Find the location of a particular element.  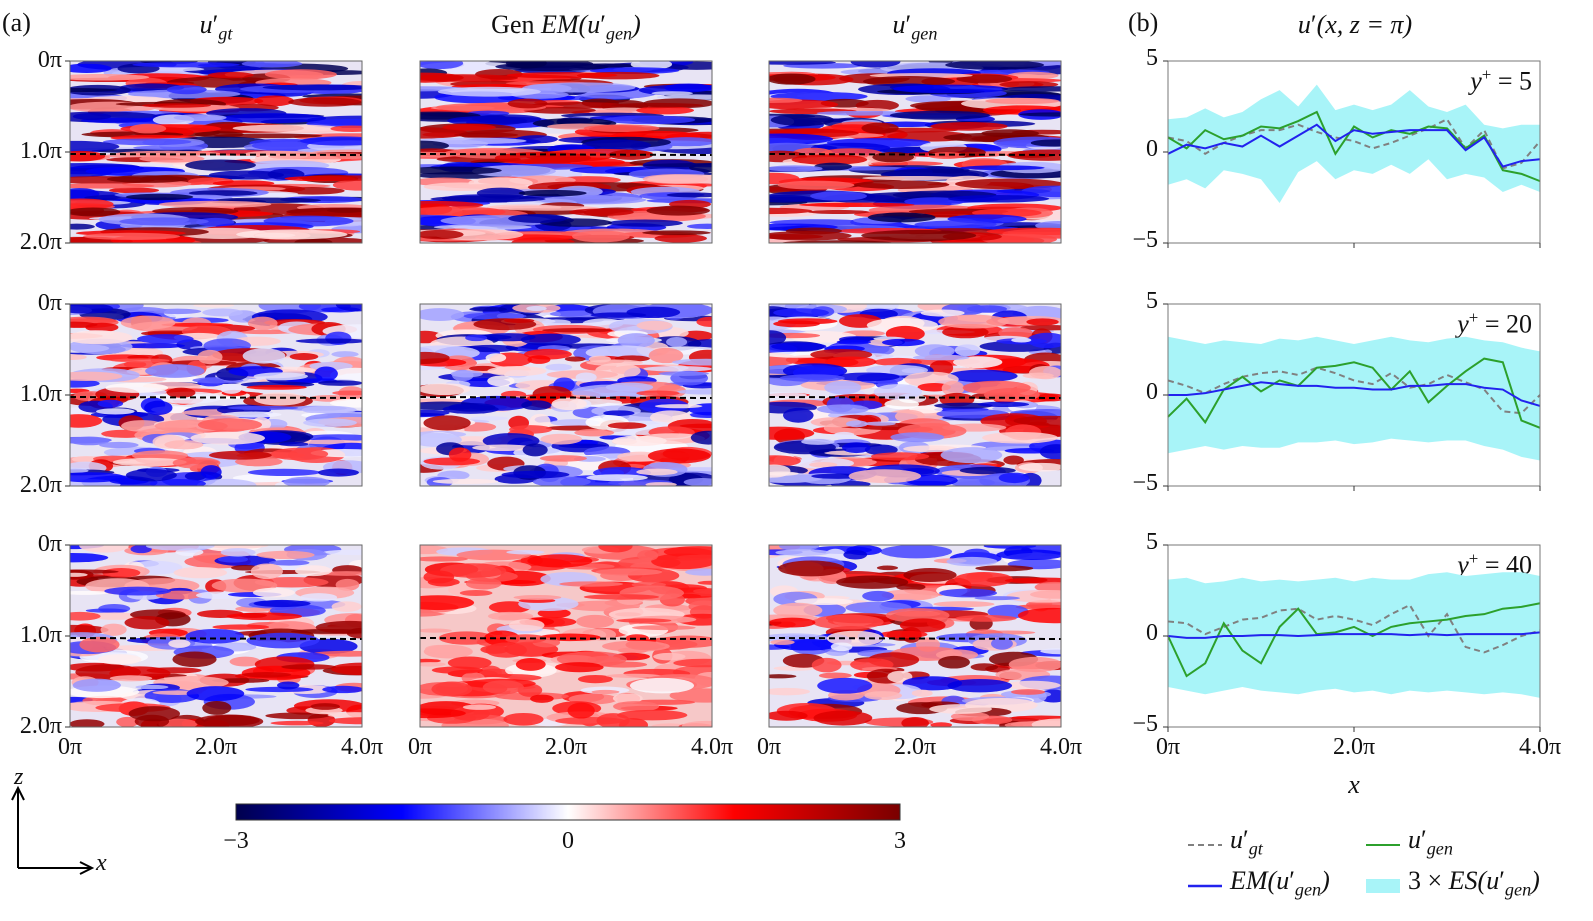

line-ytick: 0 is located at coordinates (1152, 149).